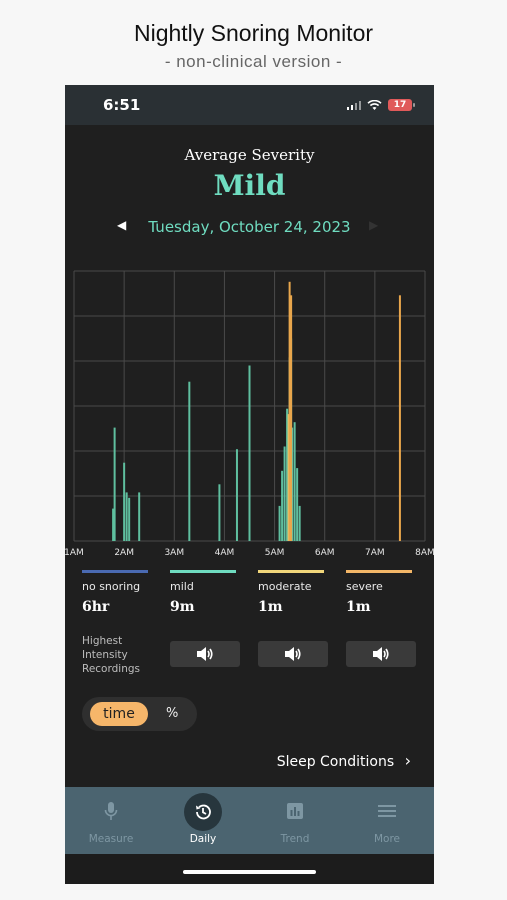  I want to click on tab-measure: Measure, so click(111, 820).